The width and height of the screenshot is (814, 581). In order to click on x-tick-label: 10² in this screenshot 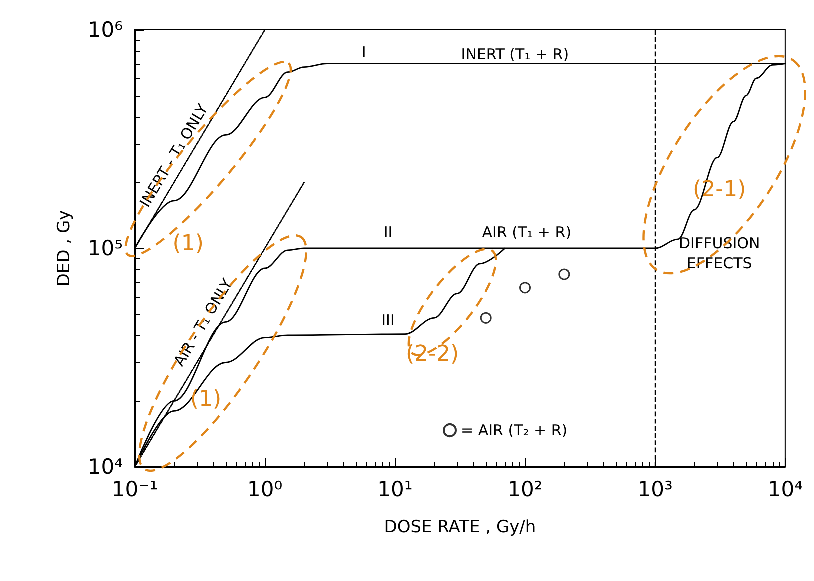, I will do `click(525, 490)`.